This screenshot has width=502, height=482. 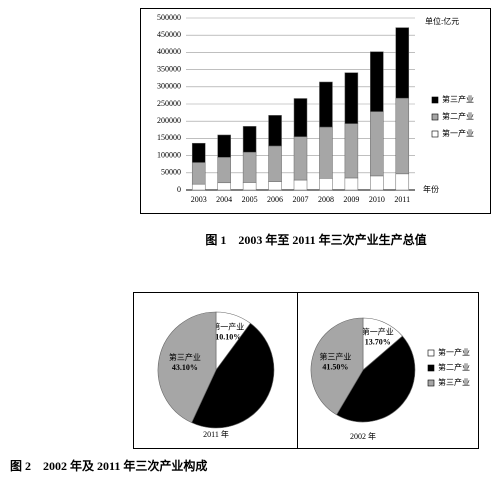 I want to click on unit-label: 单位:亿元, so click(x=442, y=21).